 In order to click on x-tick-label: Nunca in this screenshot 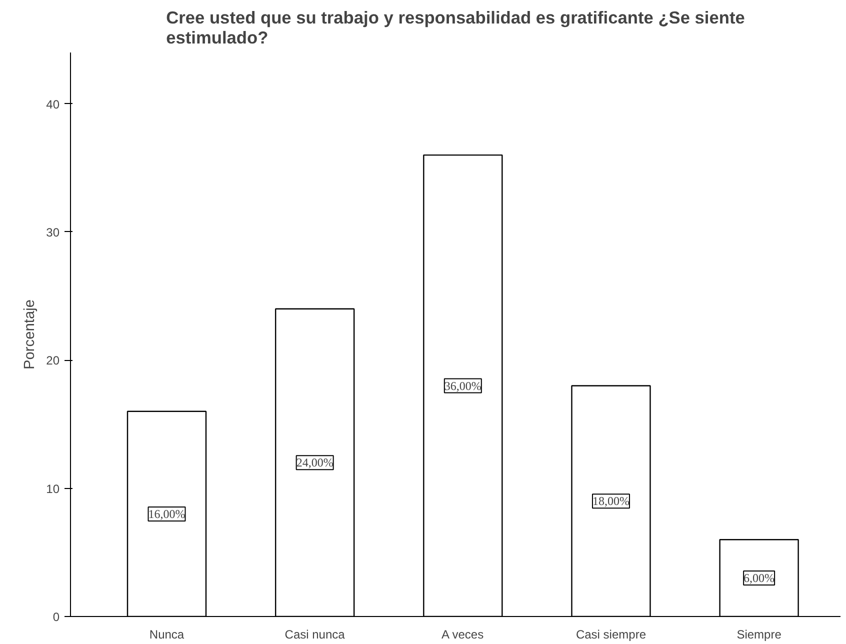, I will do `click(166, 635)`.